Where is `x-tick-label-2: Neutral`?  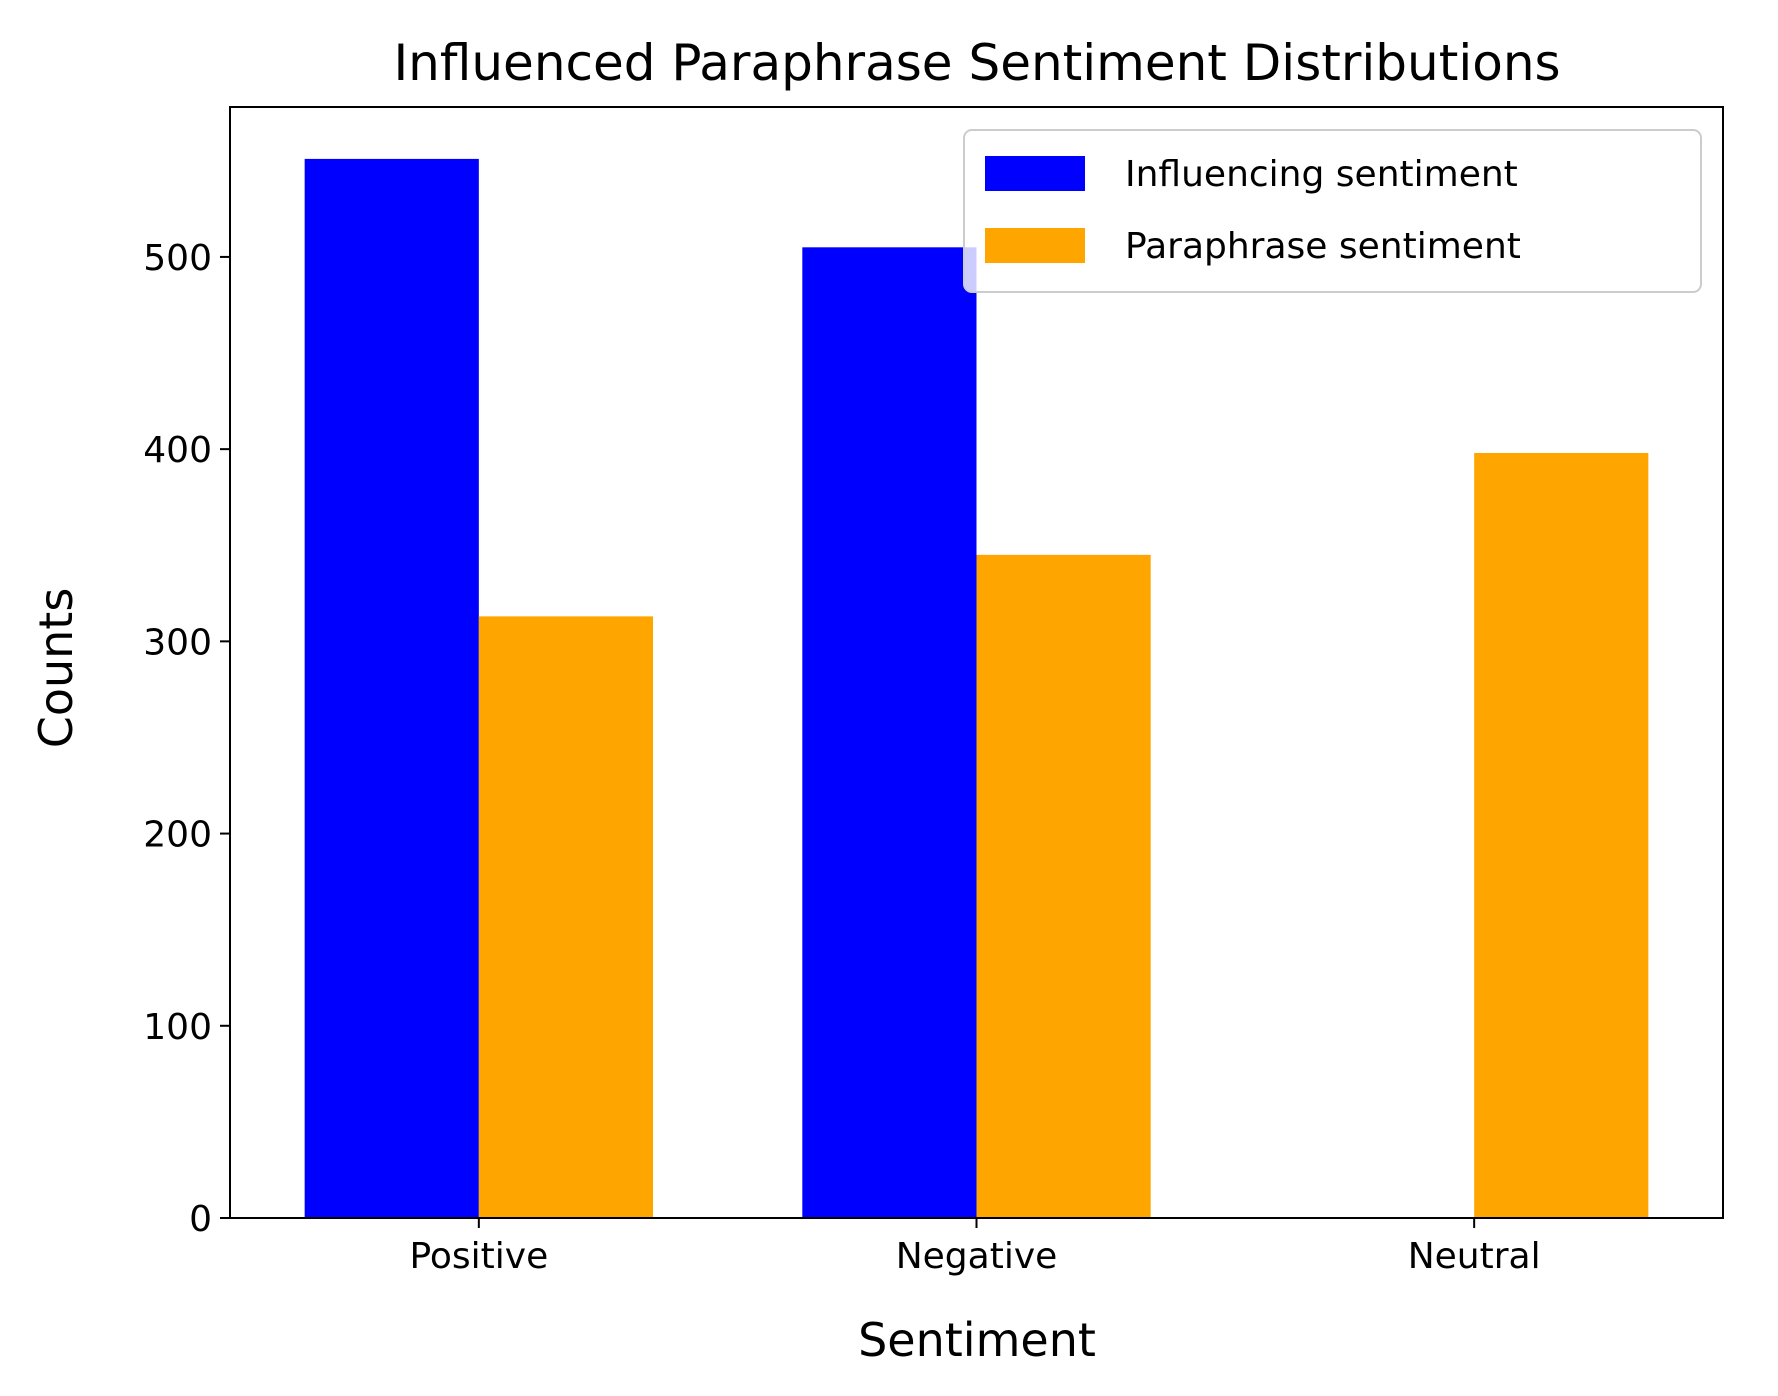
x-tick-label-2: Neutral is located at coordinates (1474, 1256).